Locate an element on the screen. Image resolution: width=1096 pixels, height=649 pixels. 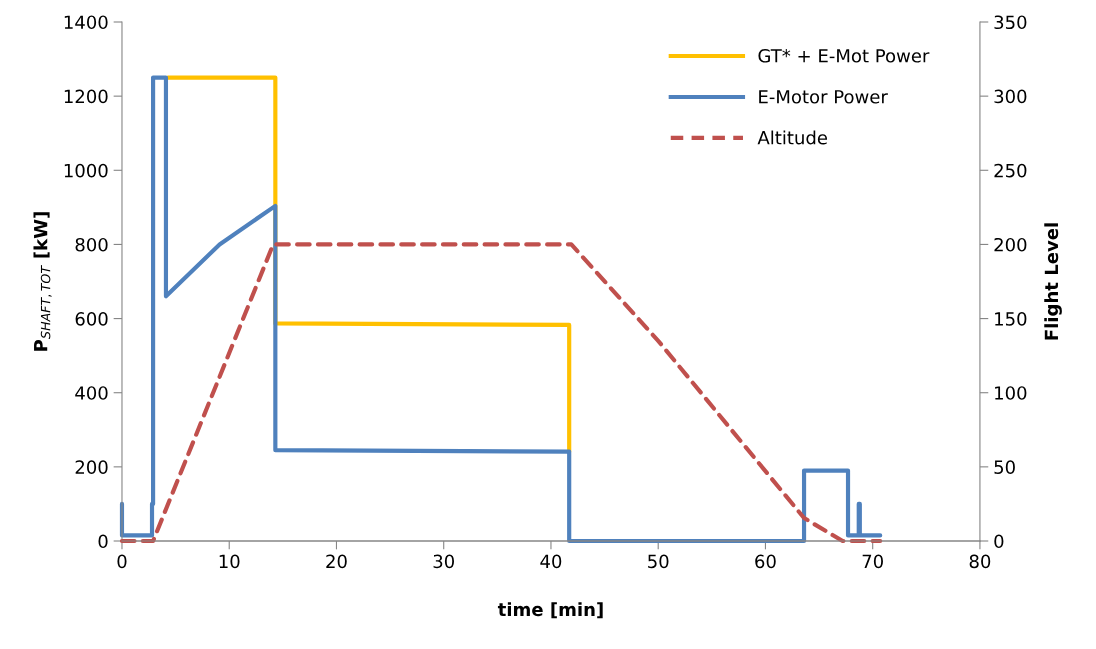
y-tick-label: 600 is located at coordinates (91, 319).